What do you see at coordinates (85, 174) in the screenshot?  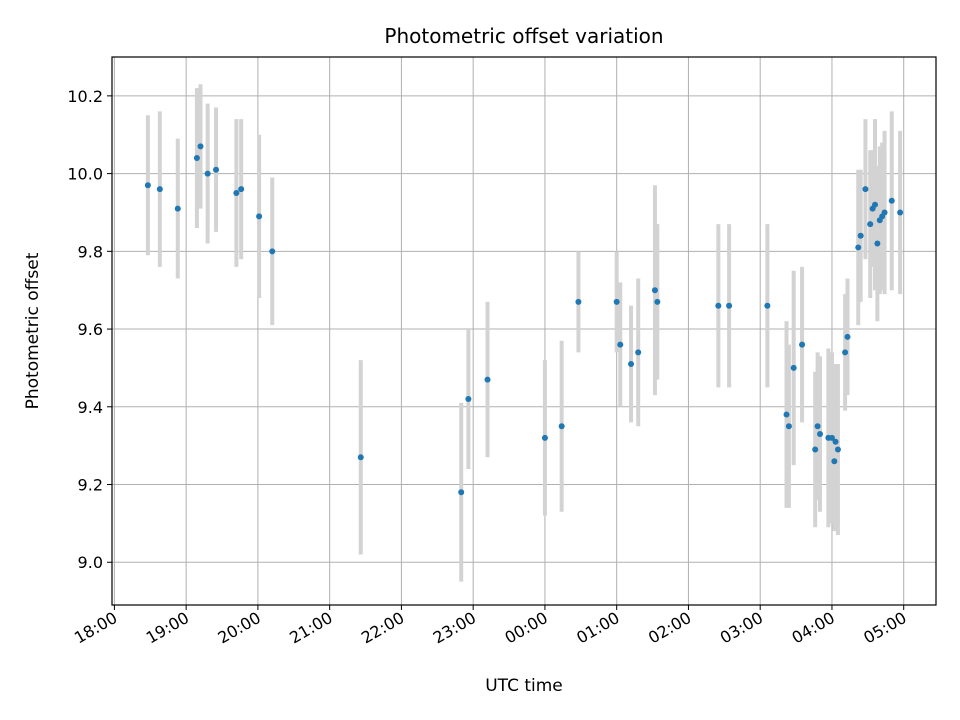 I see `y-tick-label: 10.0` at bounding box center [85, 174].